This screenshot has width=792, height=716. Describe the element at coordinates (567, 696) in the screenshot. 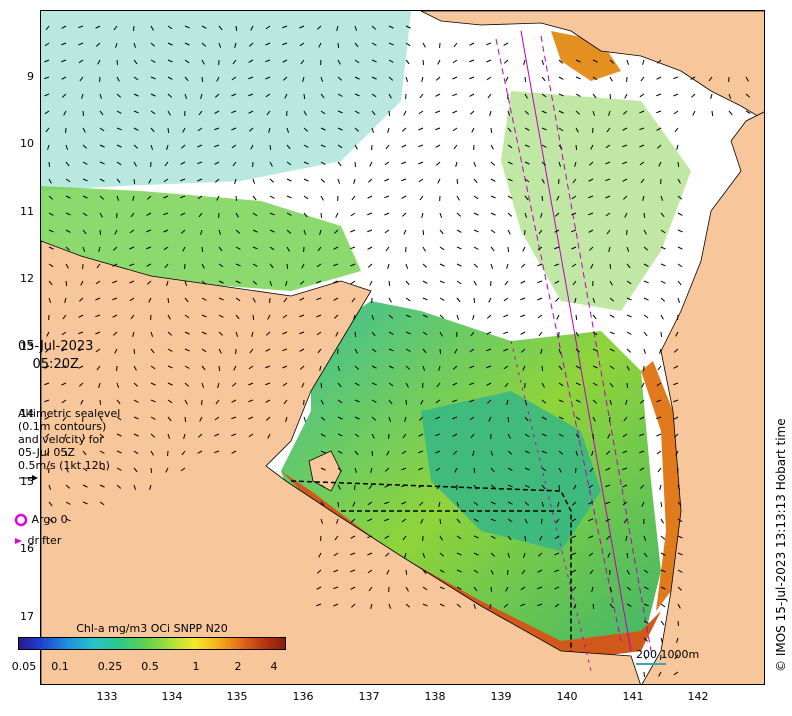

I see `x-tick-label: 140` at that location.